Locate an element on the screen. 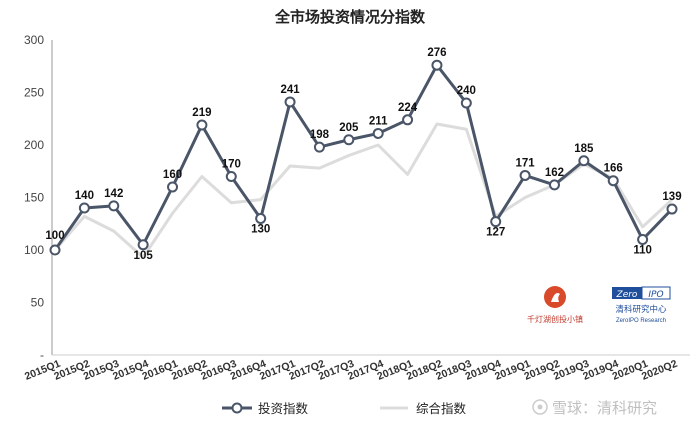  legend-label-composite: 综合指数 is located at coordinates (441, 408).